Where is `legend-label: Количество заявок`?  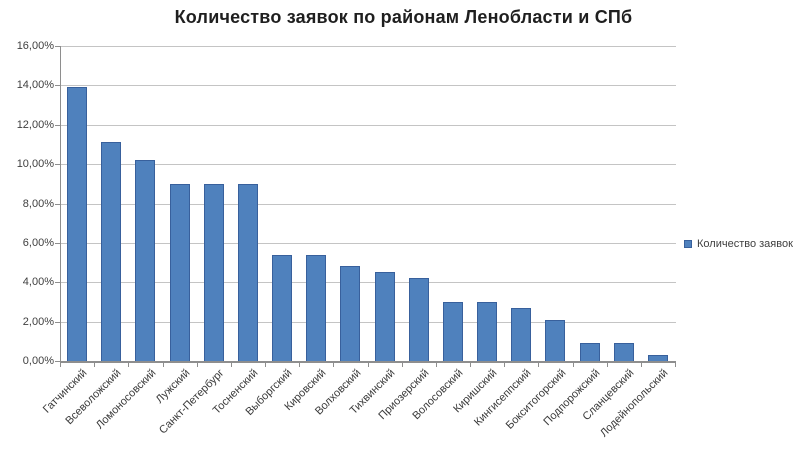
legend-label: Количество заявок is located at coordinates (745, 244).